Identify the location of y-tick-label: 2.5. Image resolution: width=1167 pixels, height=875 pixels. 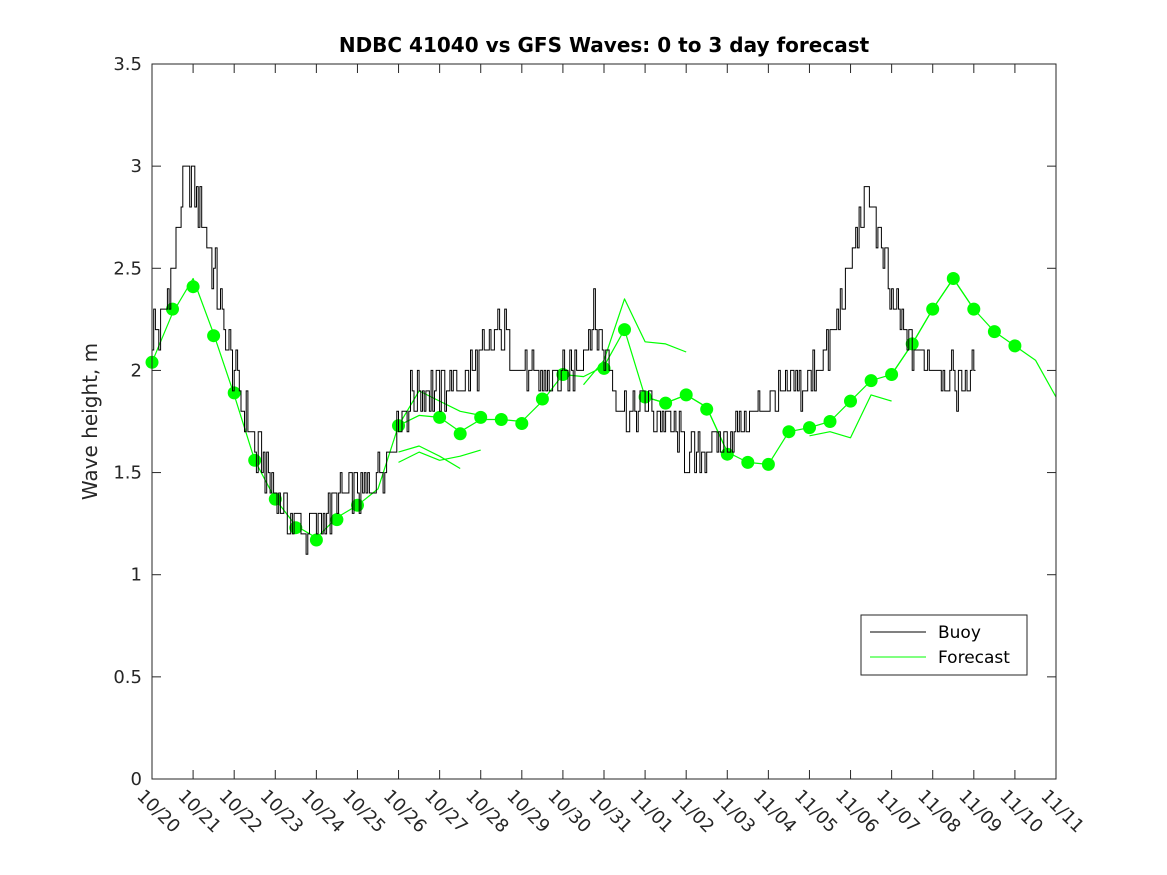
(127, 268).